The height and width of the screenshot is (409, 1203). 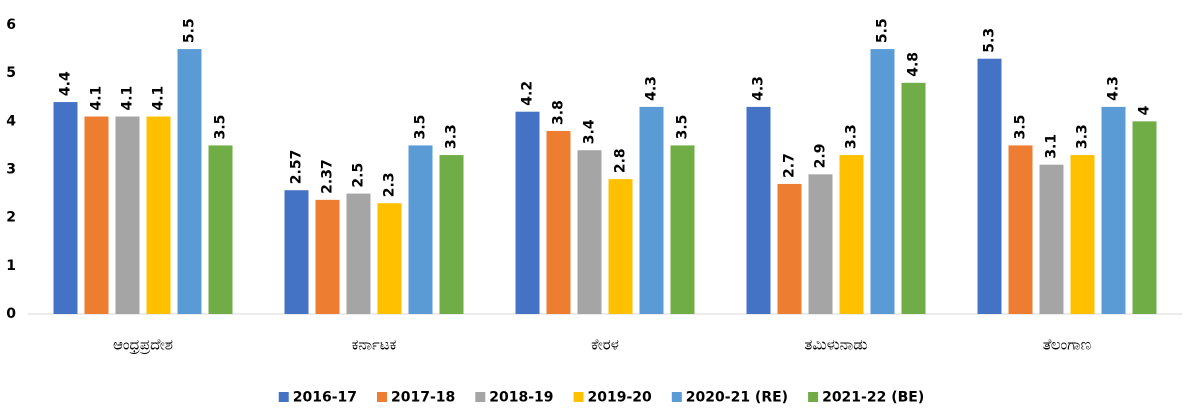 What do you see at coordinates (559, 112) in the screenshot?
I see `data-label: 3.8` at bounding box center [559, 112].